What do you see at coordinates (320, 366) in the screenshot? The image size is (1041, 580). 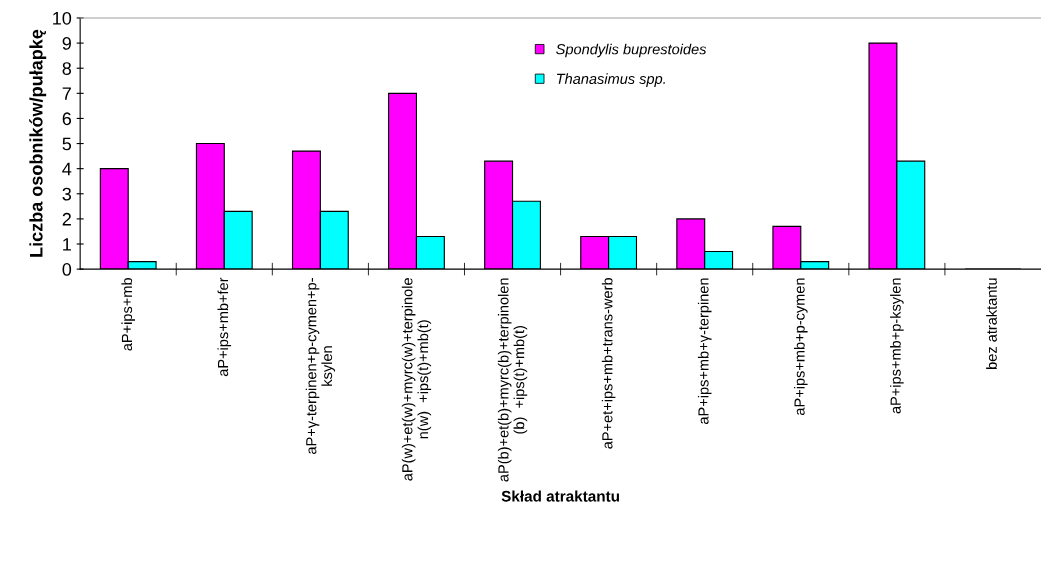 I see `x-tick-label: aP+γ-terpinen+p-cymen+p- ksylen` at bounding box center [320, 366].